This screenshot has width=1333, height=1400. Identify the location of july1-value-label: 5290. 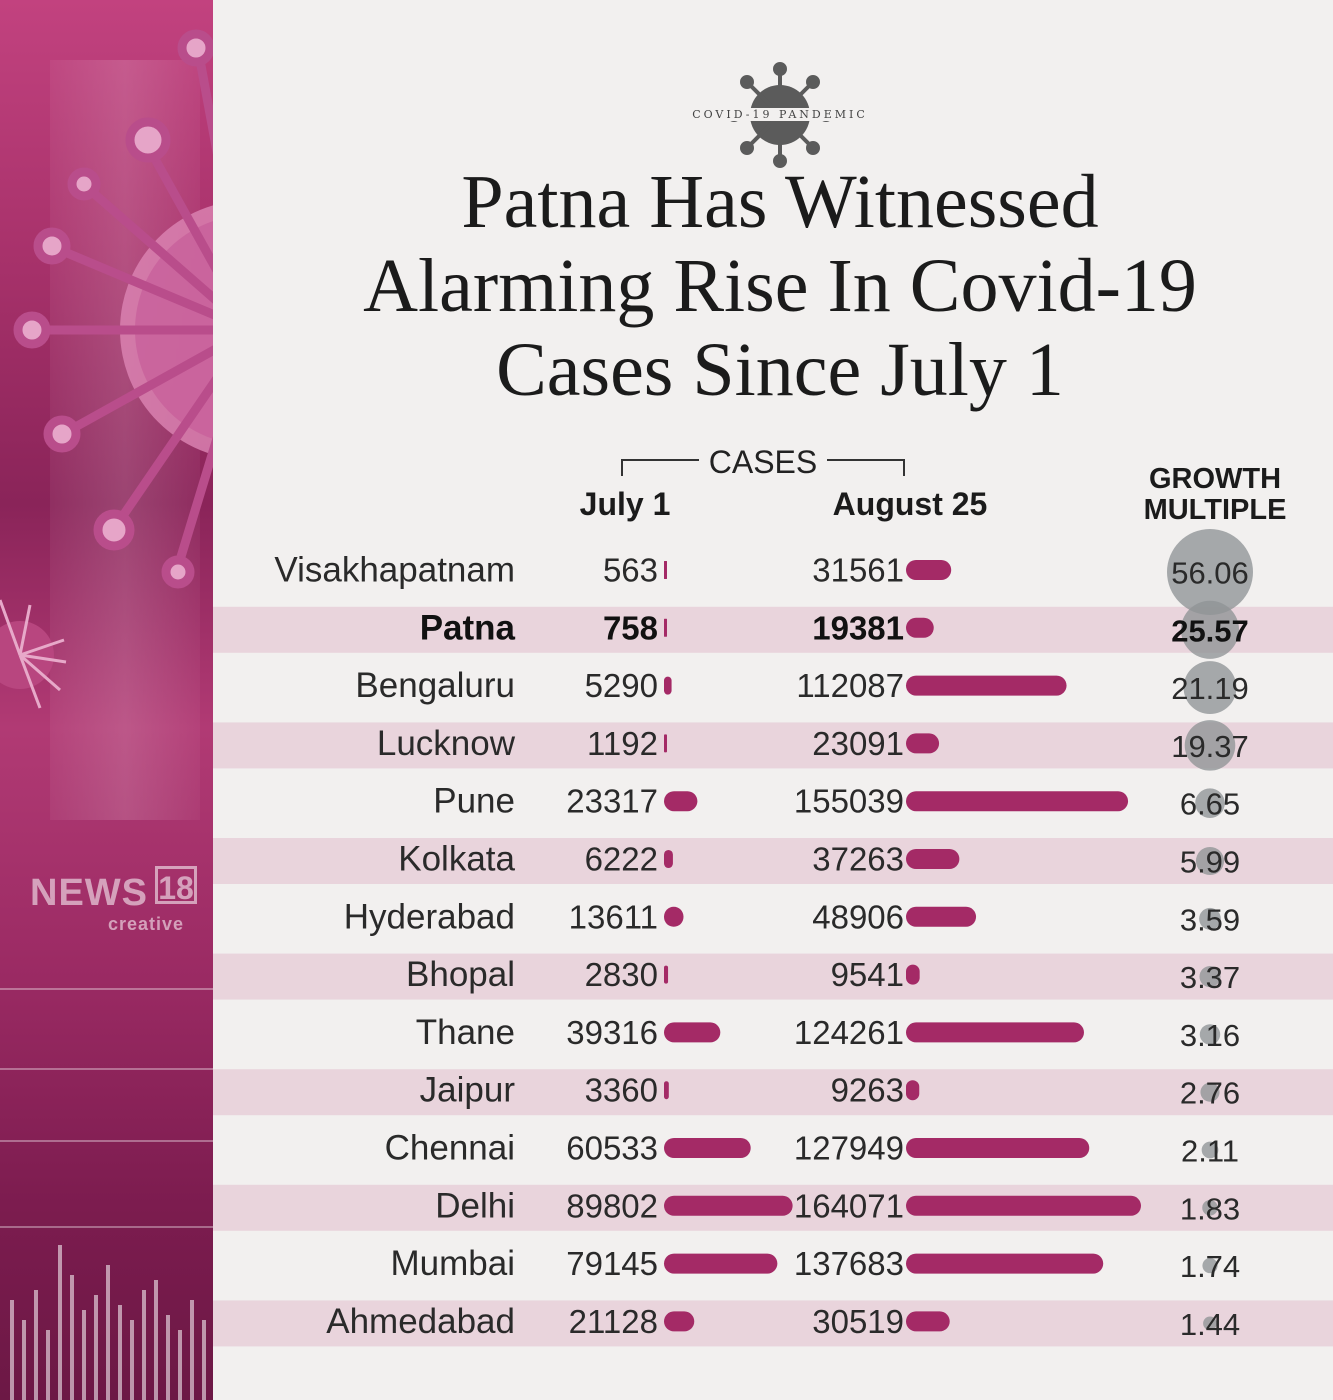
(621, 685).